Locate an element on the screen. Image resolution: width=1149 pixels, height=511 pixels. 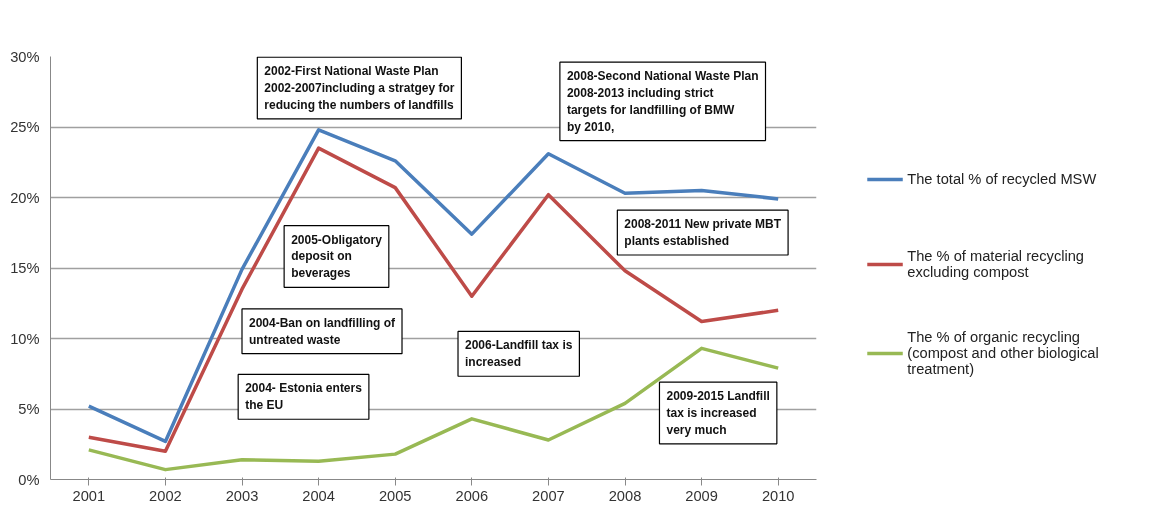
y-tick-label: 5% is located at coordinates (29, 409).